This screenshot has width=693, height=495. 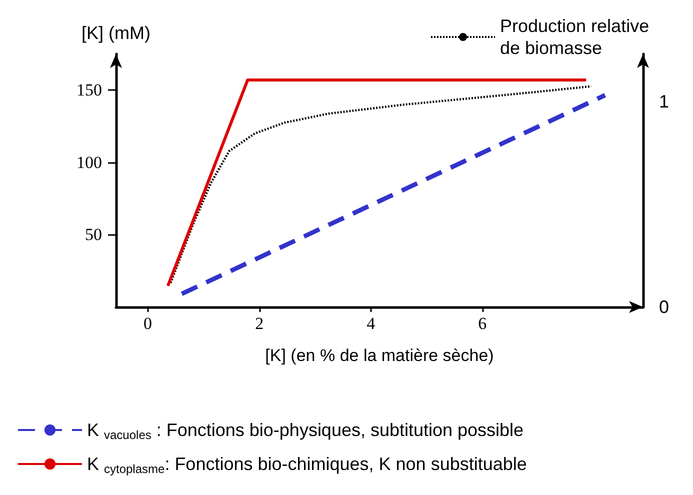 What do you see at coordinates (116, 33) in the screenshot?
I see `y-axis-title: [K] (mM)` at bounding box center [116, 33].